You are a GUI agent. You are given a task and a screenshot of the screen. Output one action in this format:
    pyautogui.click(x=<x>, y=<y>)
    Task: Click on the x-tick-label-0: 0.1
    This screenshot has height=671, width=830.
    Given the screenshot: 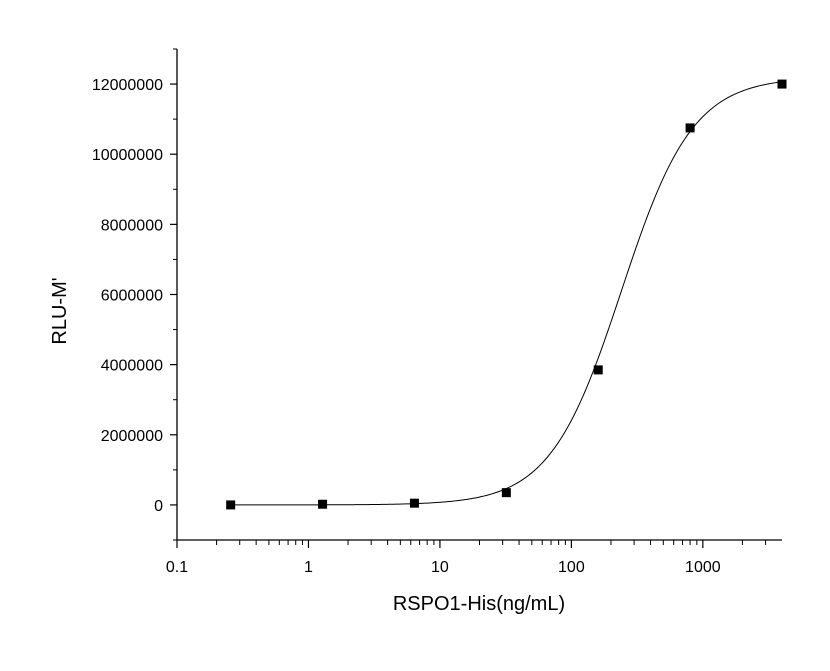 What is the action you would take?
    pyautogui.click(x=177, y=567)
    